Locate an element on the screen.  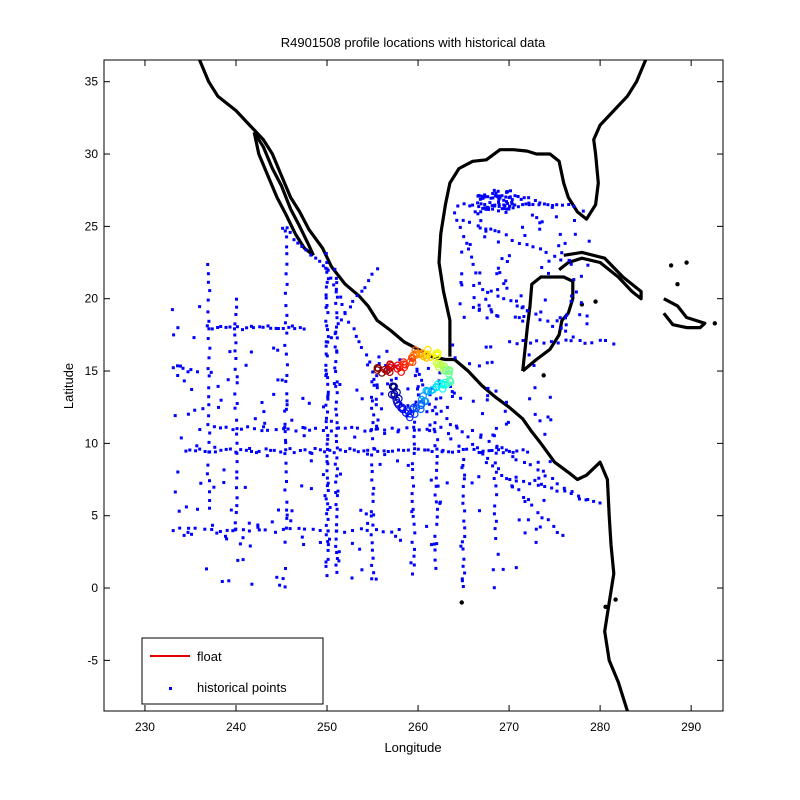
coastline-segment is located at coordinates (548, 324).